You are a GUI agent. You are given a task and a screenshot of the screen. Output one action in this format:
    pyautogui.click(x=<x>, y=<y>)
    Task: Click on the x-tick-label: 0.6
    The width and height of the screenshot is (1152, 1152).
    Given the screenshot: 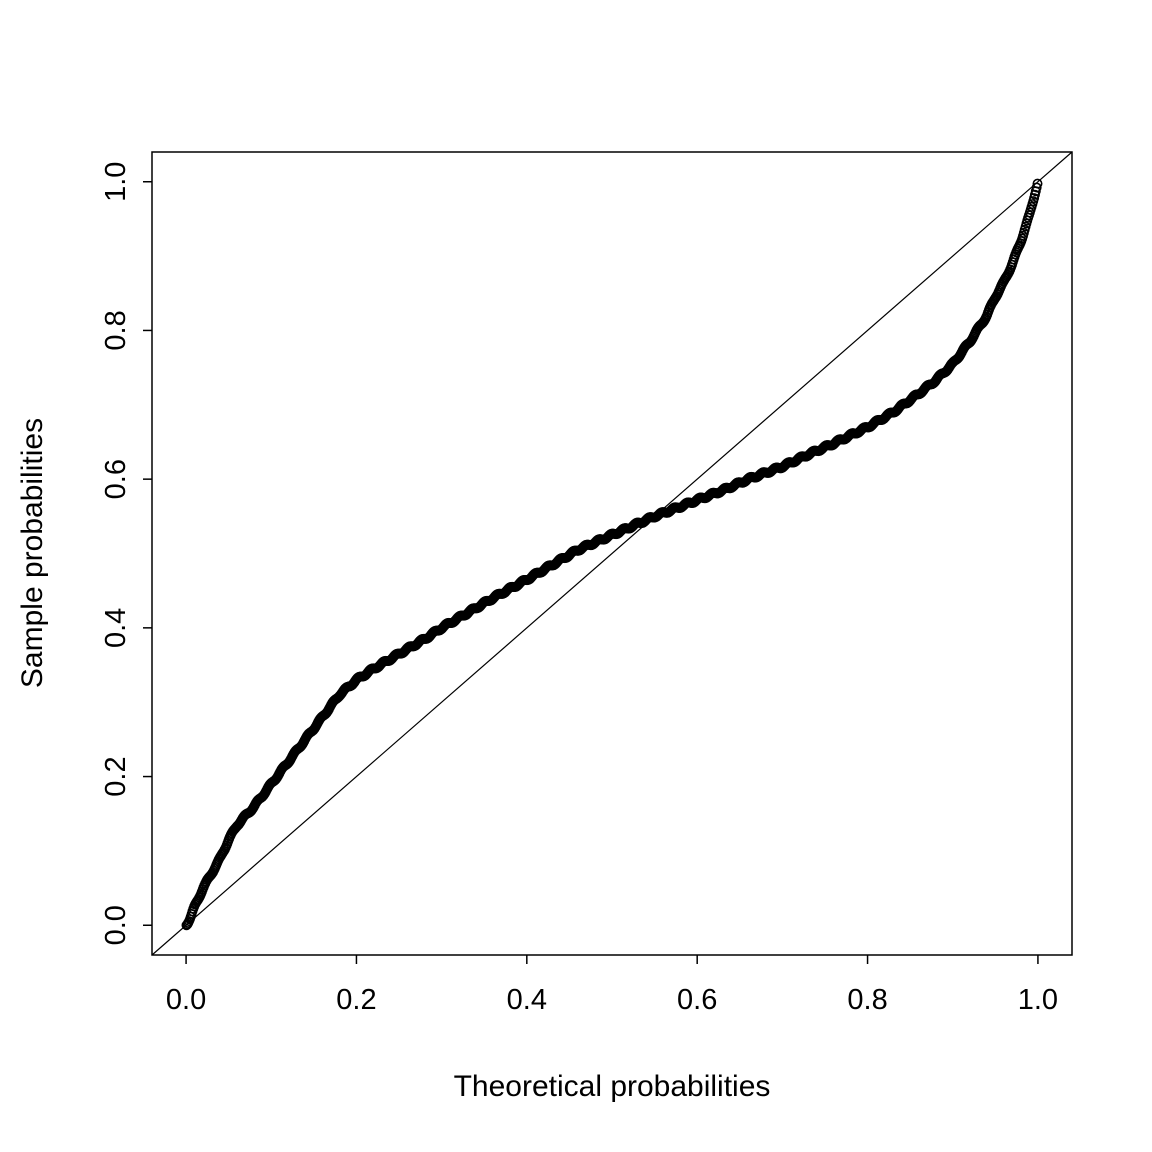 What is the action you would take?
    pyautogui.click(x=697, y=1000)
    